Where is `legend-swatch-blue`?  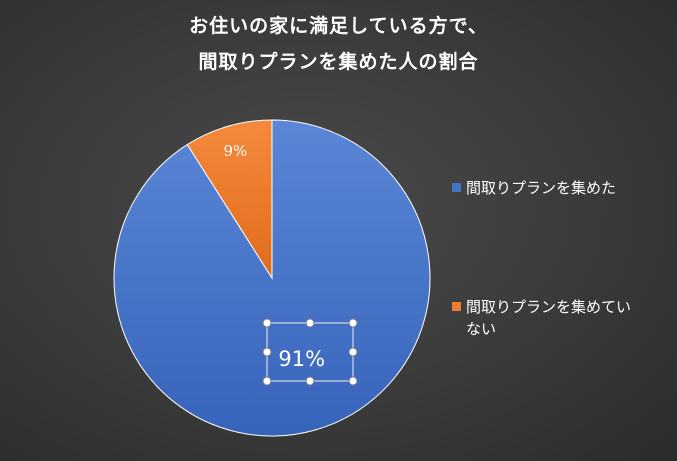
legend-swatch-blue is located at coordinates (456, 187).